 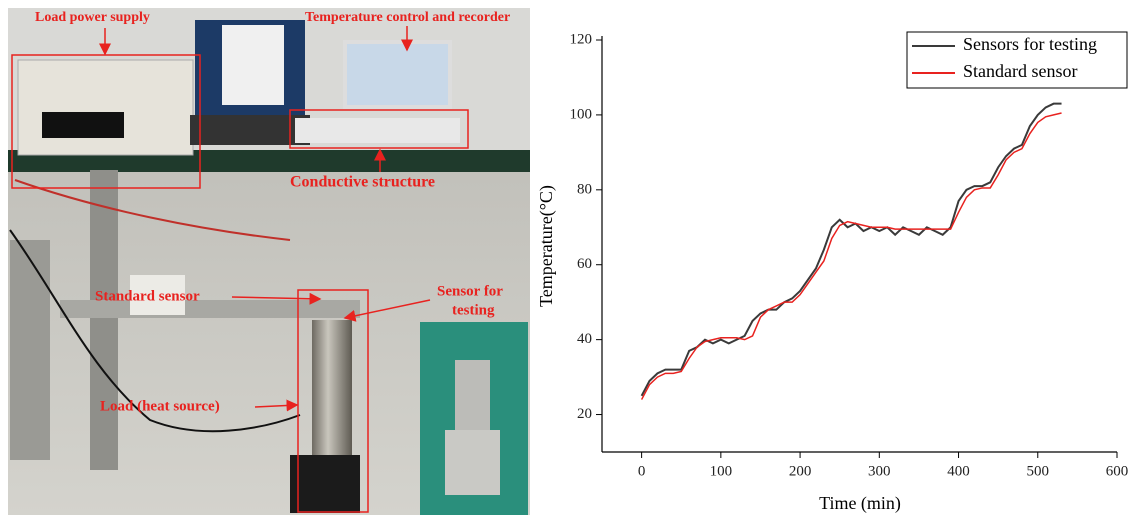 I want to click on y-tick-label: 80, so click(x=584, y=189).